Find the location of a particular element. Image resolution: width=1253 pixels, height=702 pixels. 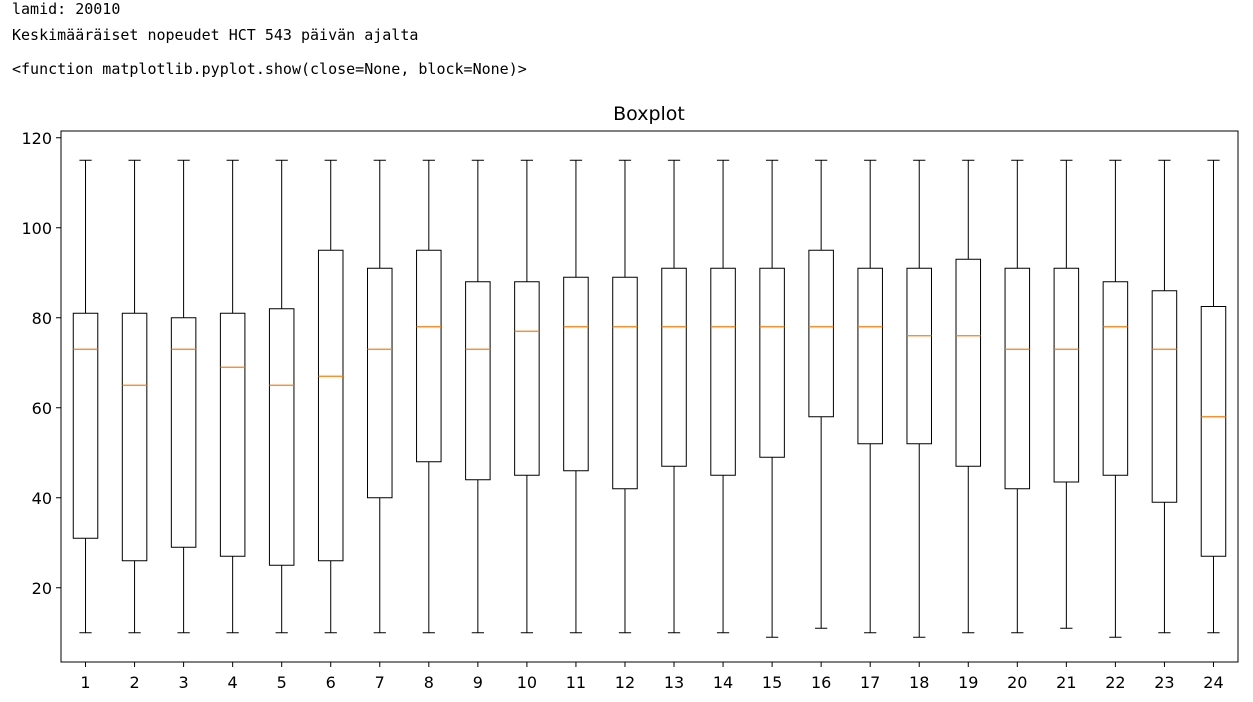

y-tick-label: 40 is located at coordinates (42, 498).